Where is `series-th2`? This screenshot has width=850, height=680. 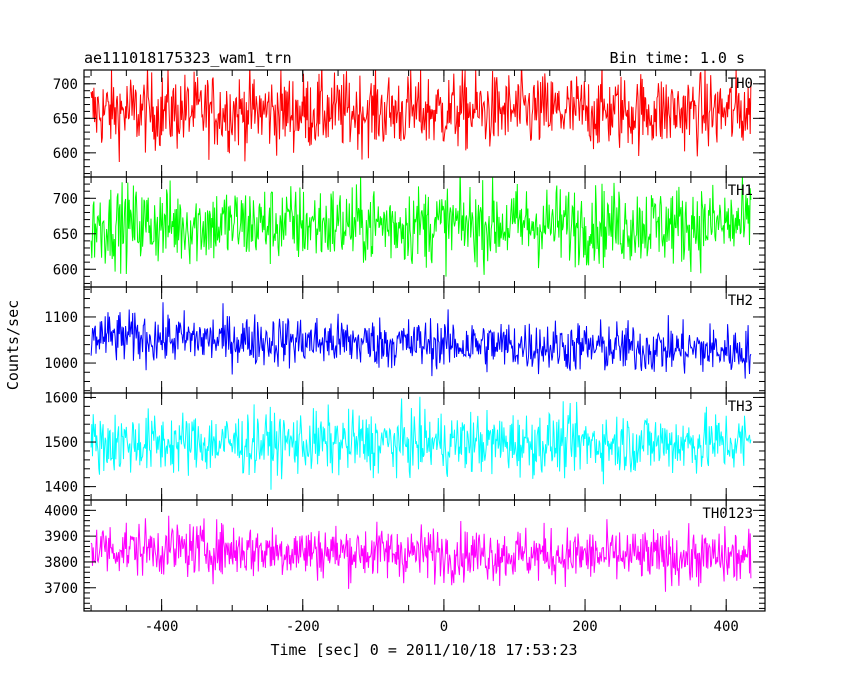
series-th2 is located at coordinates (421, 340).